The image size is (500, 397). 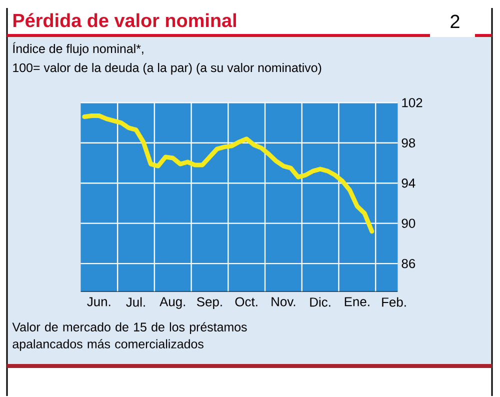 I want to click on y-tick-label: 90, so click(x=409, y=223).